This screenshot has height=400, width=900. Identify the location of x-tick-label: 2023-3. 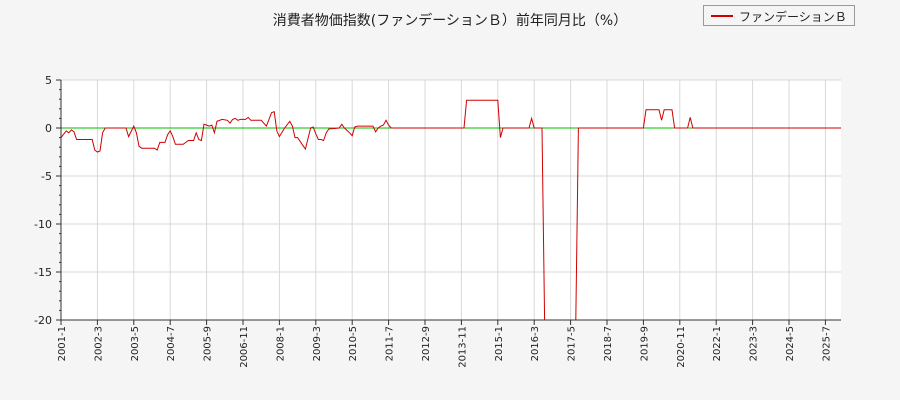
(754, 343).